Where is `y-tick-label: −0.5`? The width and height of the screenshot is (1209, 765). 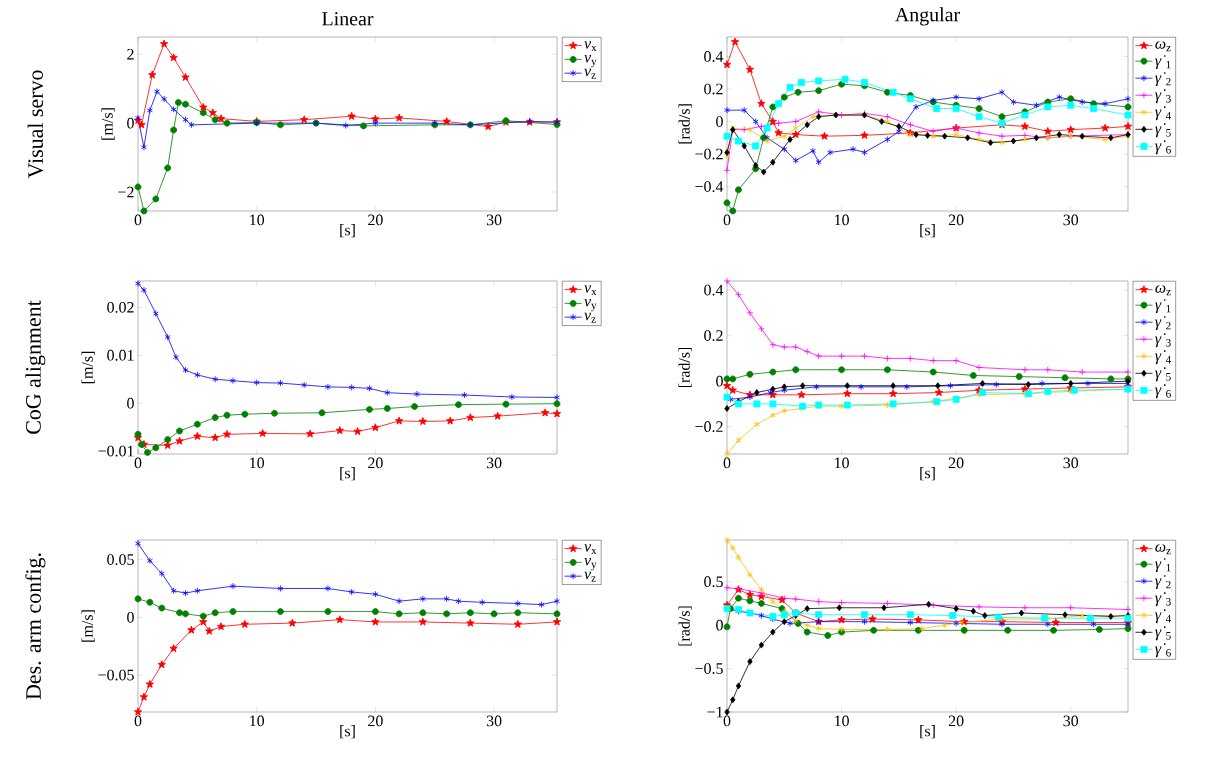 y-tick-label: −0.5 is located at coordinates (709, 668).